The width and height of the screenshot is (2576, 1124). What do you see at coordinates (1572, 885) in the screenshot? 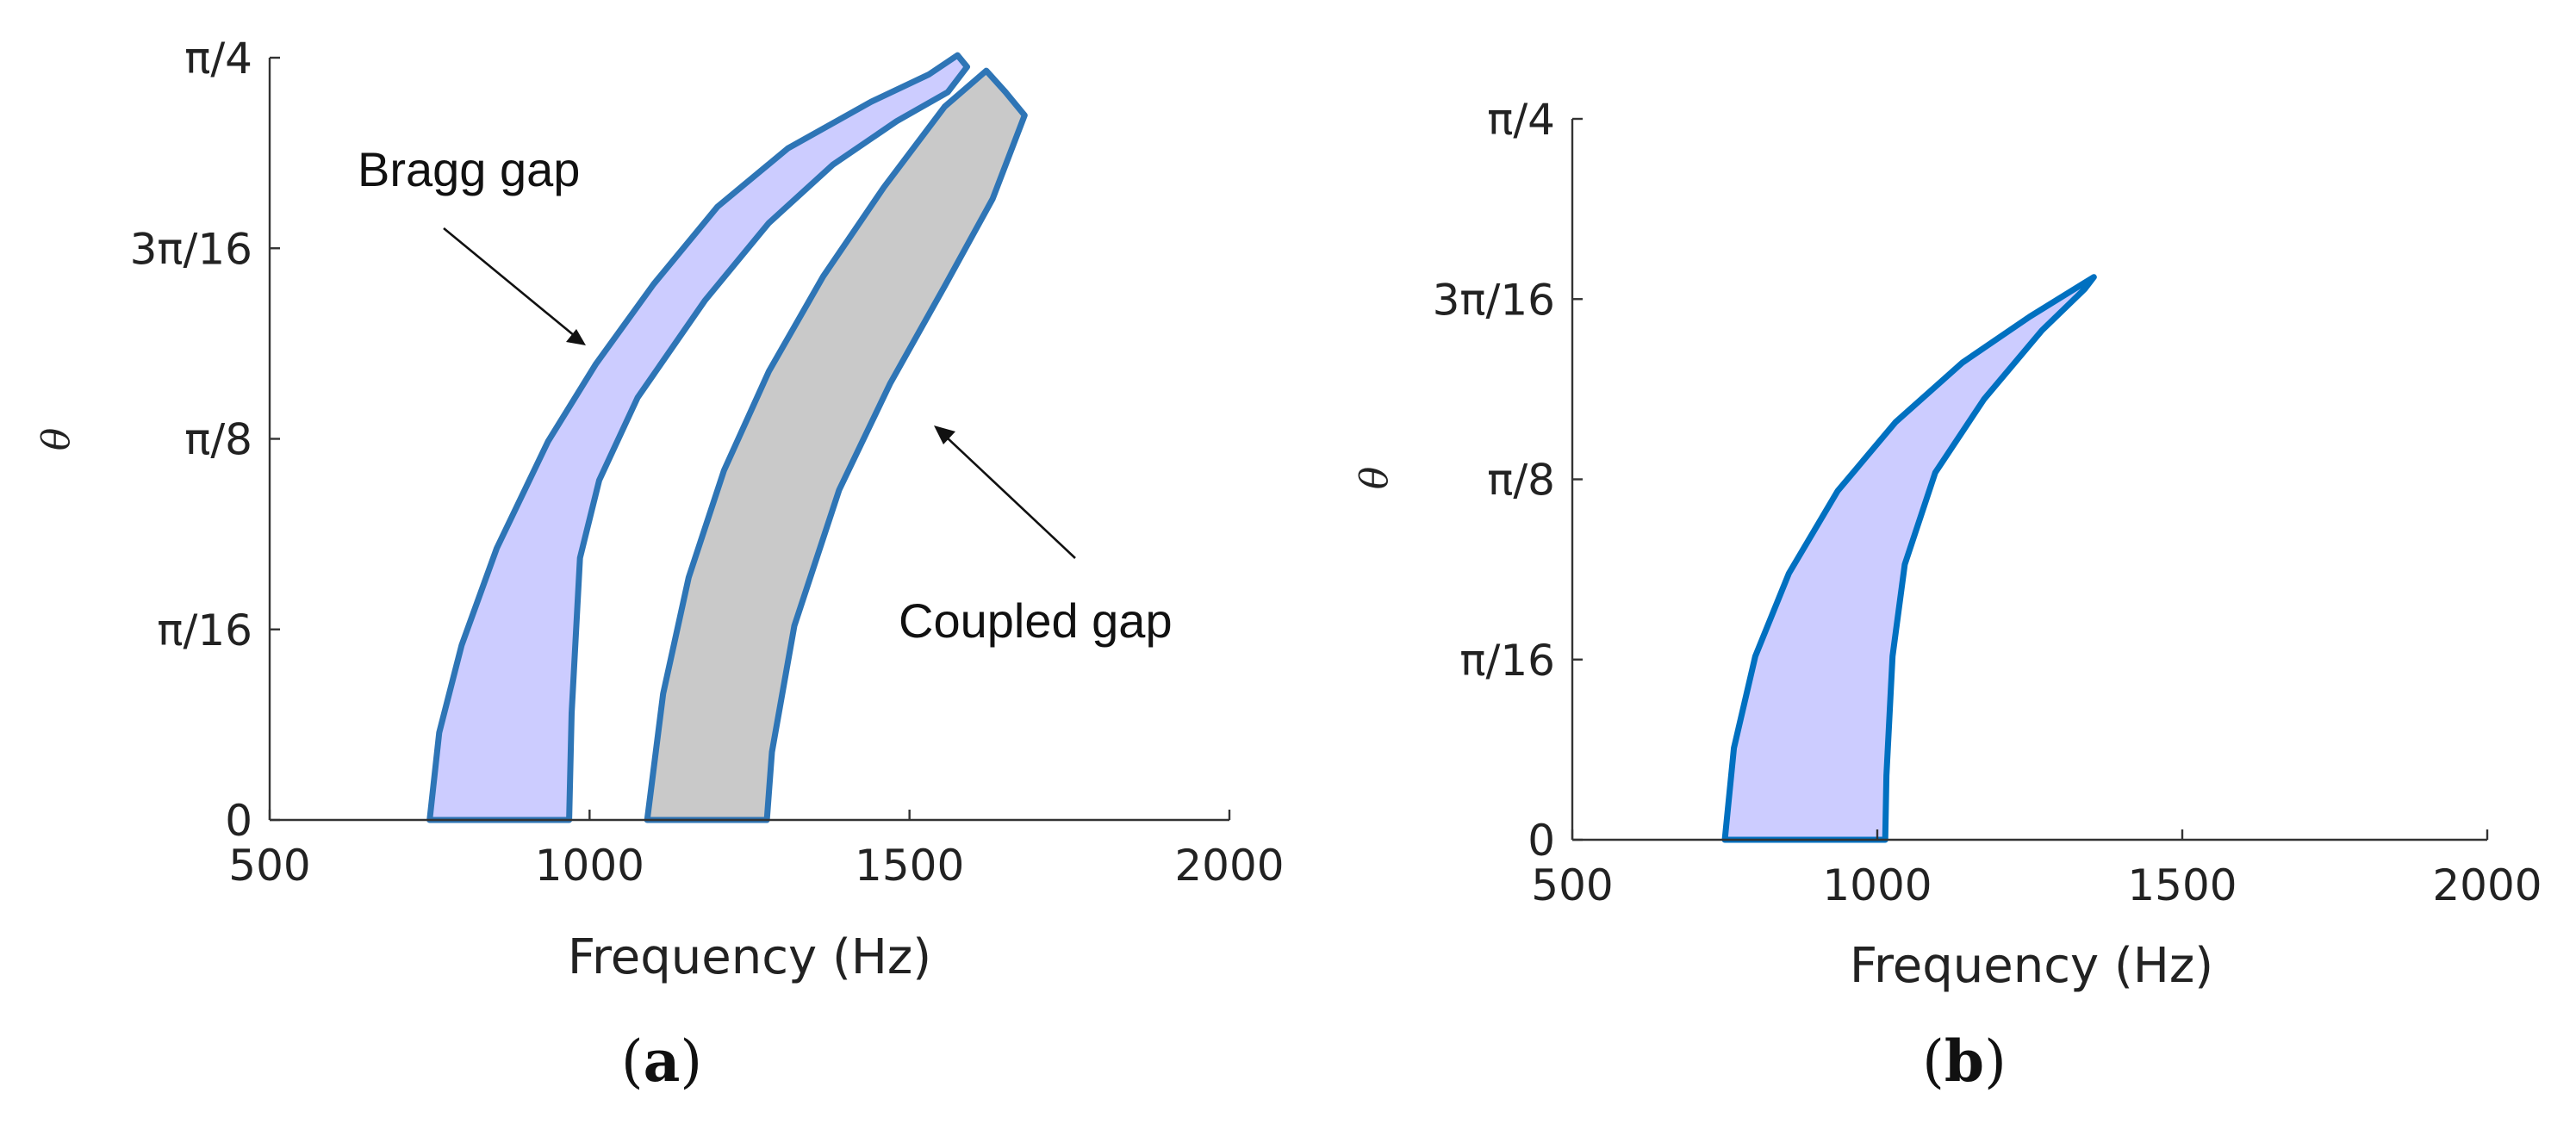
I see `x-tick-label-b-0: 500` at bounding box center [1572, 885].